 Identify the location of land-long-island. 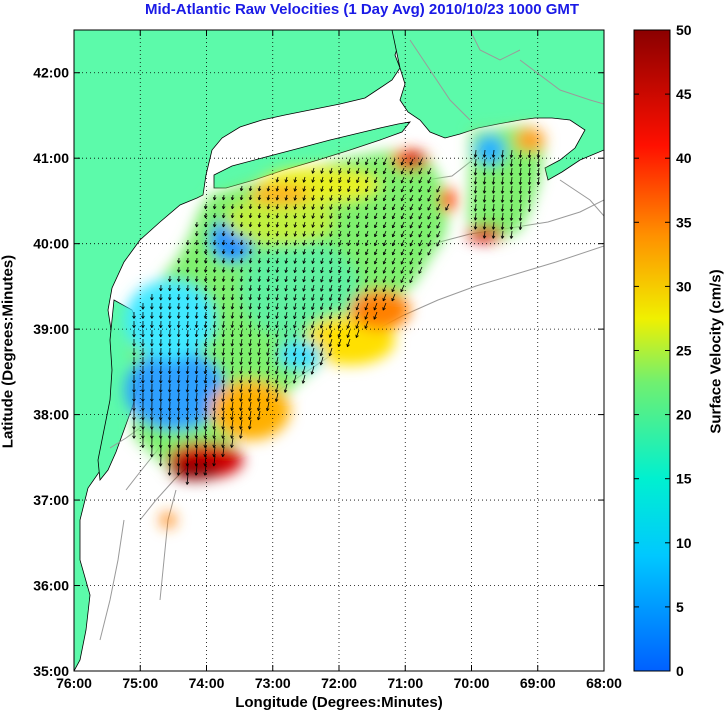
(312, 155).